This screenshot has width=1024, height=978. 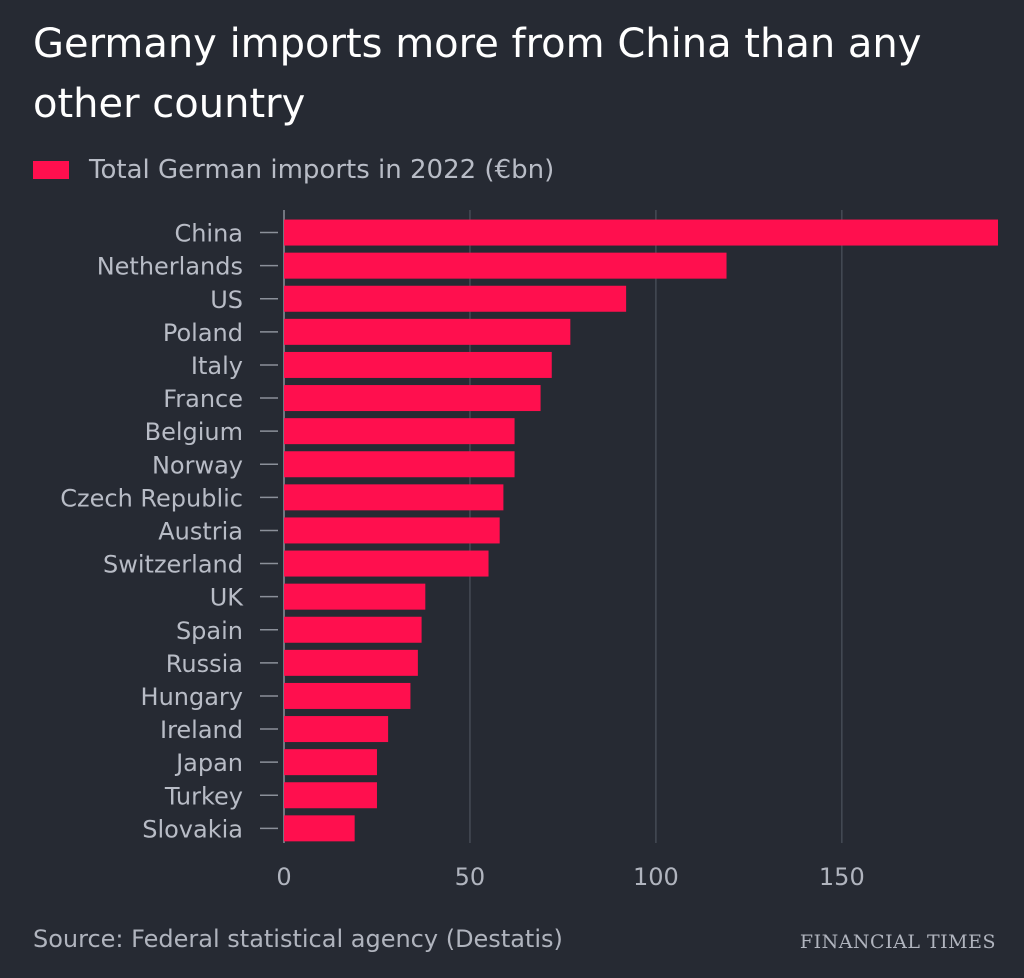 What do you see at coordinates (151, 498) in the screenshot?
I see `category-label: Czech Republic` at bounding box center [151, 498].